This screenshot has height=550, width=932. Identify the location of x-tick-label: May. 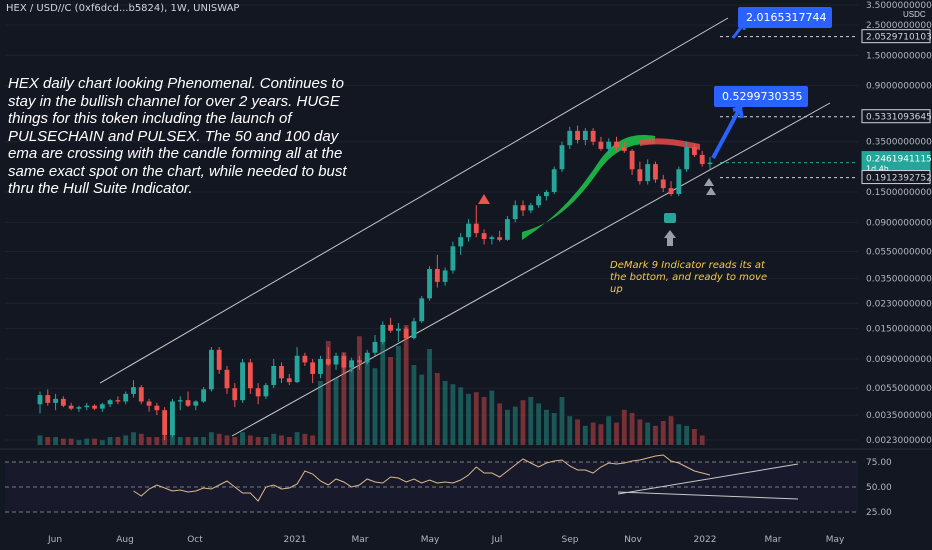
(835, 540).